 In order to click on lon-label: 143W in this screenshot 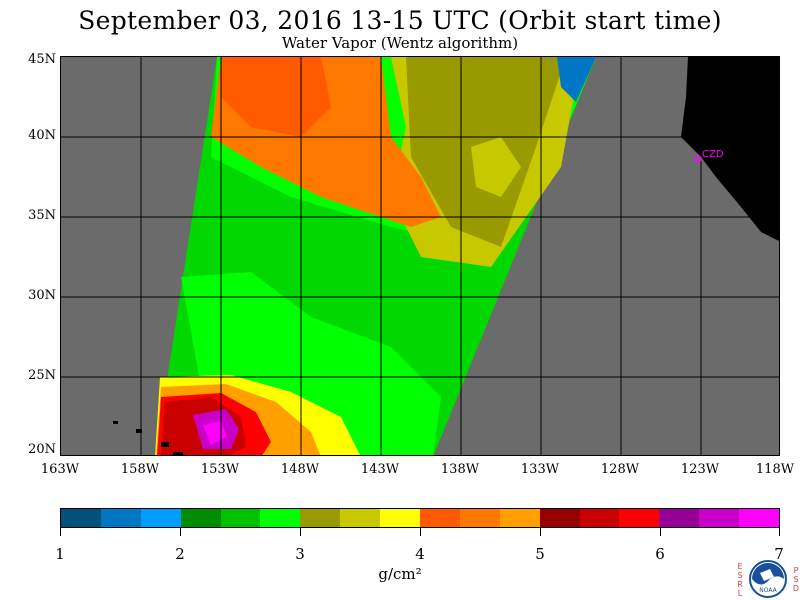, I will do `click(380, 469)`.